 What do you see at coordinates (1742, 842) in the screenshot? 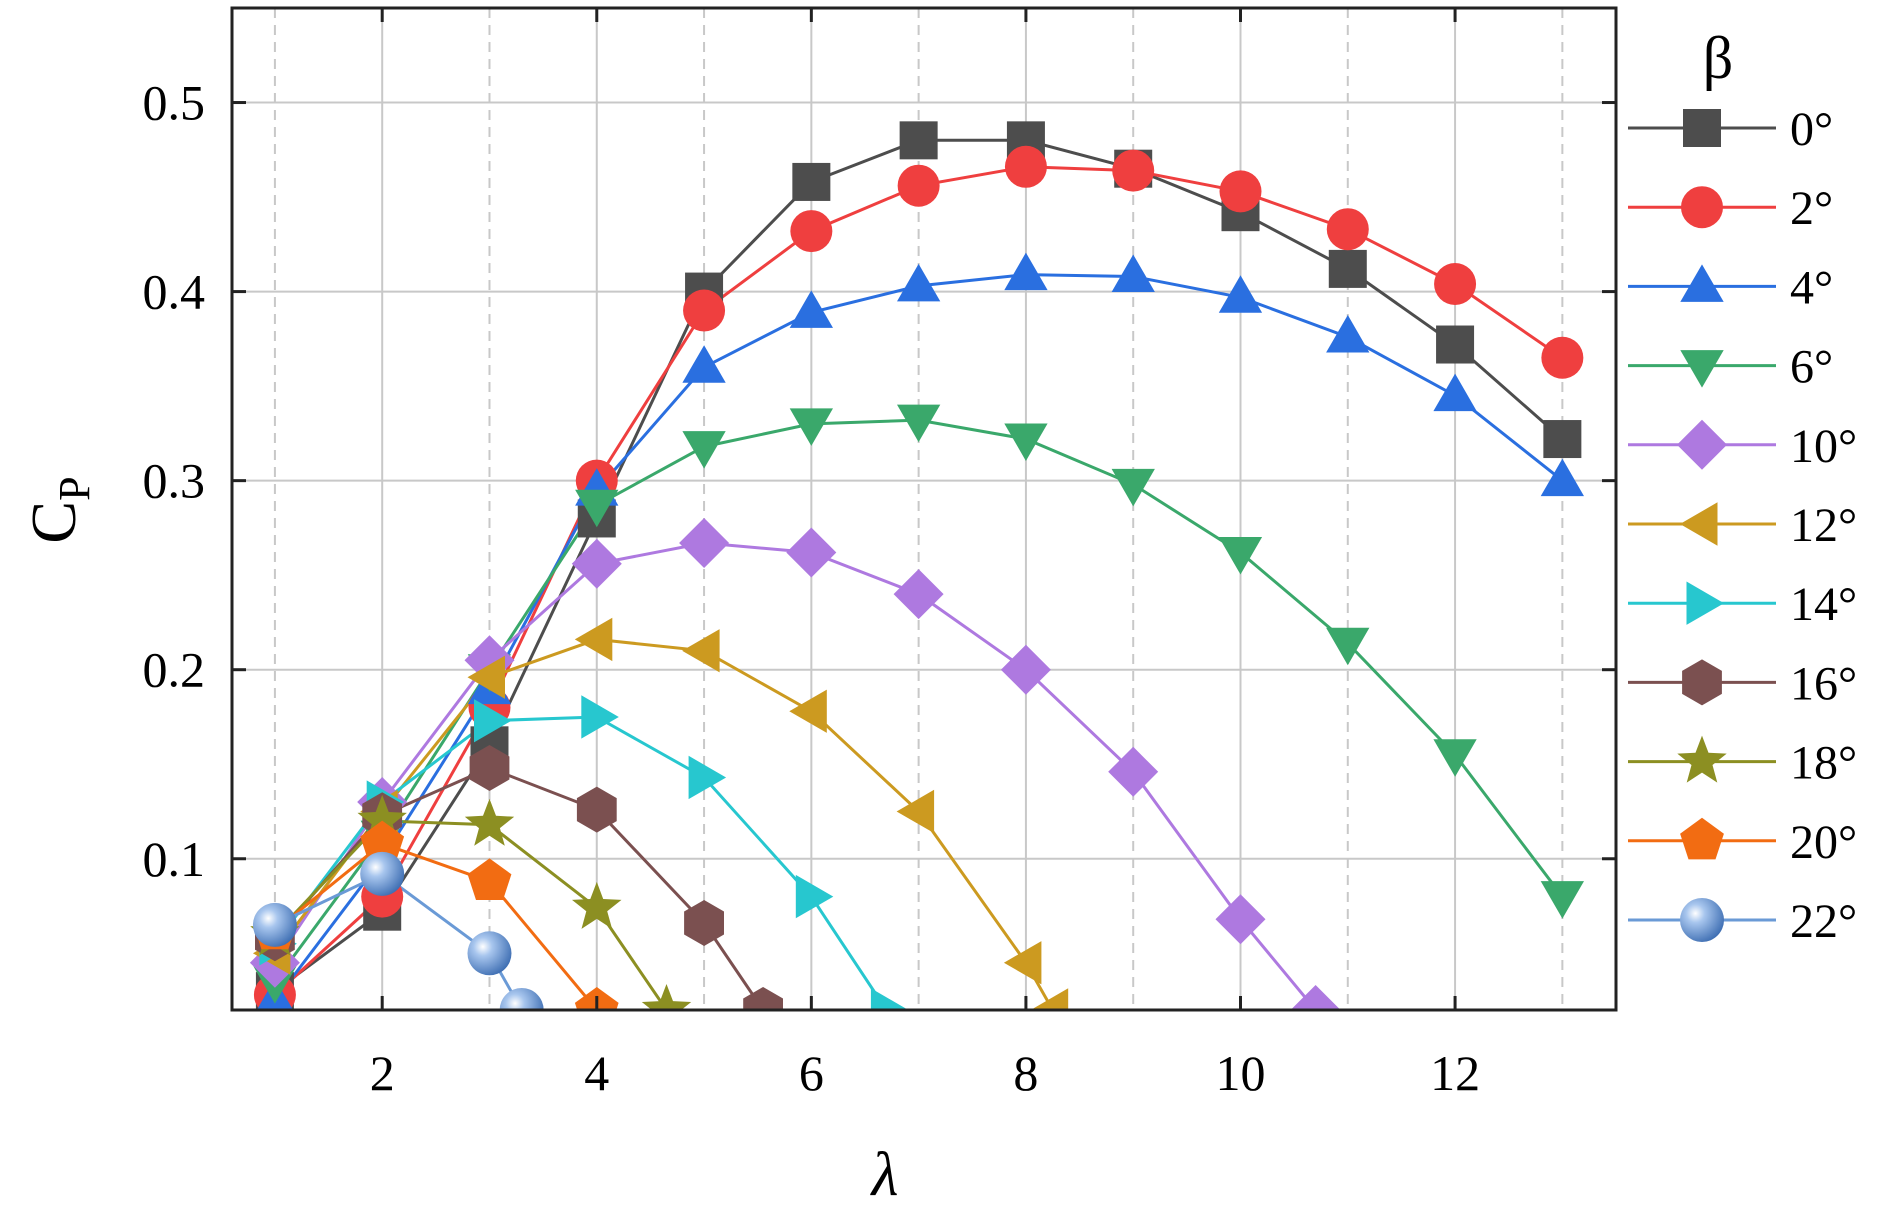
I see `legend-item: 20°` at bounding box center [1742, 842].